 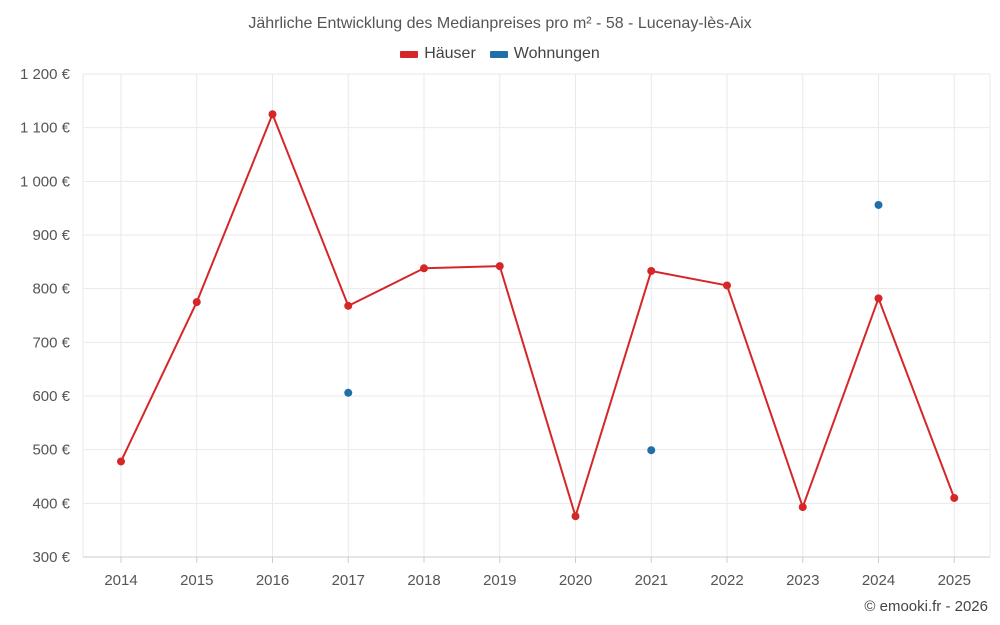 What do you see at coordinates (51, 503) in the screenshot?
I see `y-tick-label: 400 €` at bounding box center [51, 503].